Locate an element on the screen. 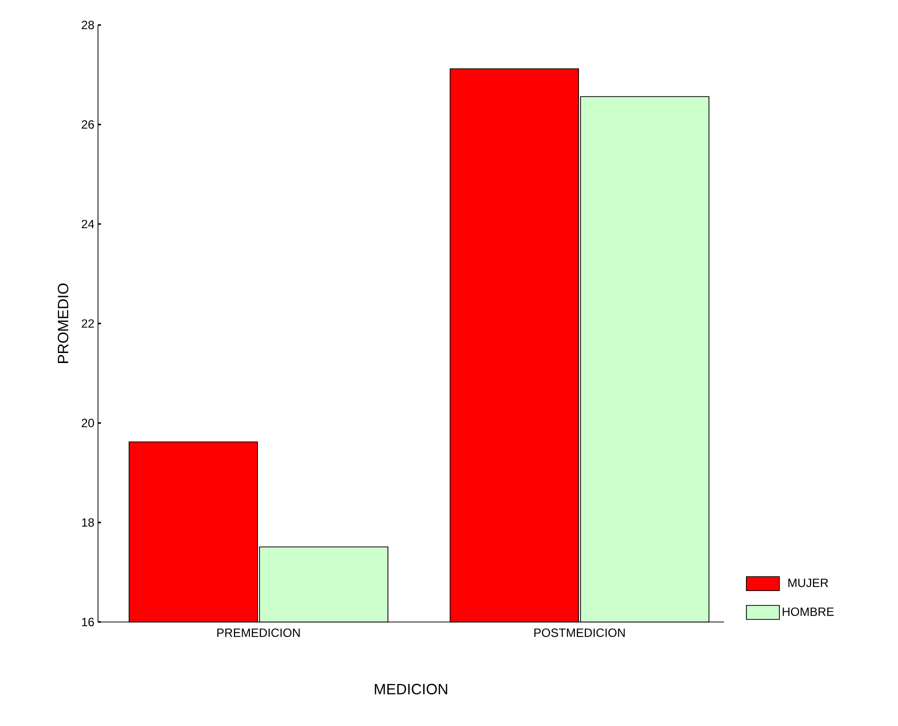 This screenshot has width=898, height=726. y-tick-label: 24 is located at coordinates (88, 224).